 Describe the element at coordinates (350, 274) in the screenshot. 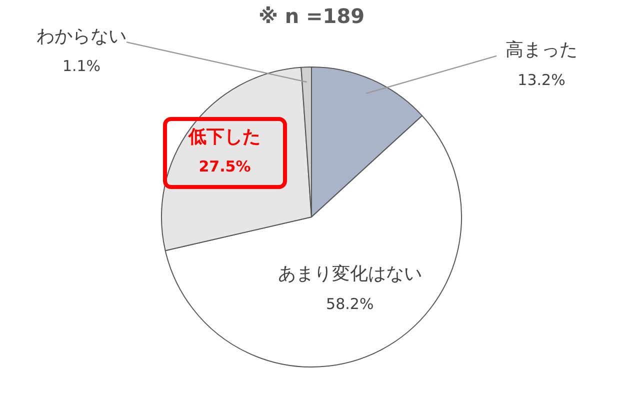

I see `slice-label: あまり変化はない` at that location.